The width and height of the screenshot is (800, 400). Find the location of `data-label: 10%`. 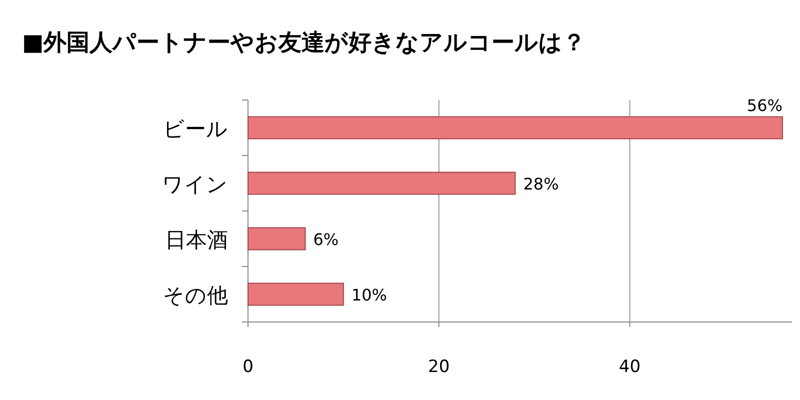

data-label: 10% is located at coordinates (369, 294).